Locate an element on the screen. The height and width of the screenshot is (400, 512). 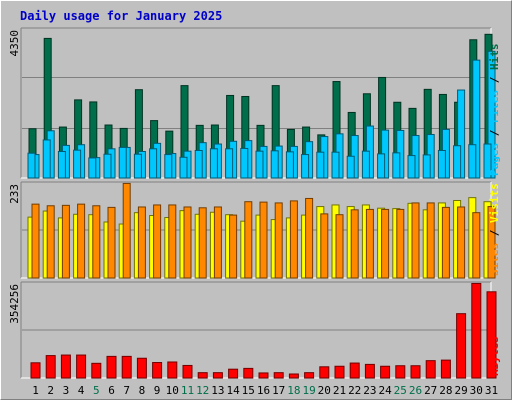
day-label: 5 is located at coordinates (96, 390).